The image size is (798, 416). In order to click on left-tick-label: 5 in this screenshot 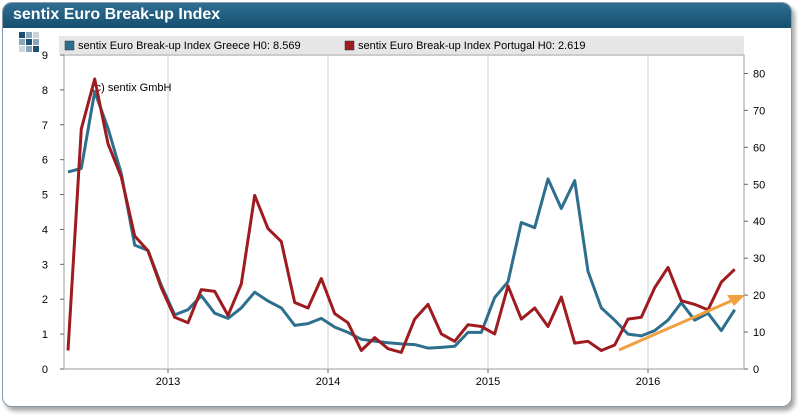, I will do `click(45, 196)`.